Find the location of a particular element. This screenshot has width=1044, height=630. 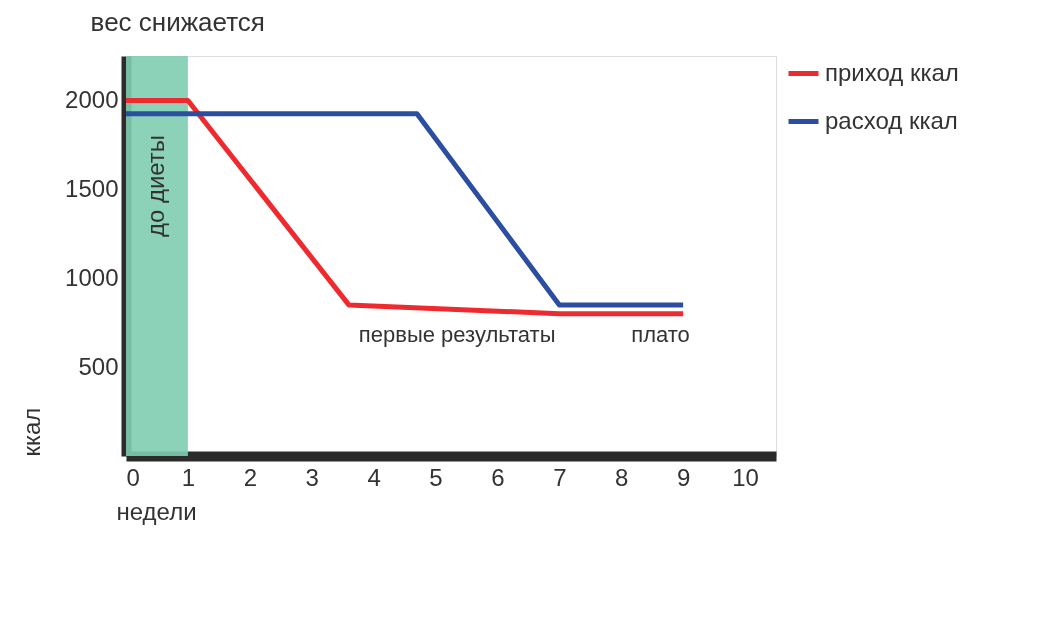

x-tick-label: 1 is located at coordinates (188, 477).